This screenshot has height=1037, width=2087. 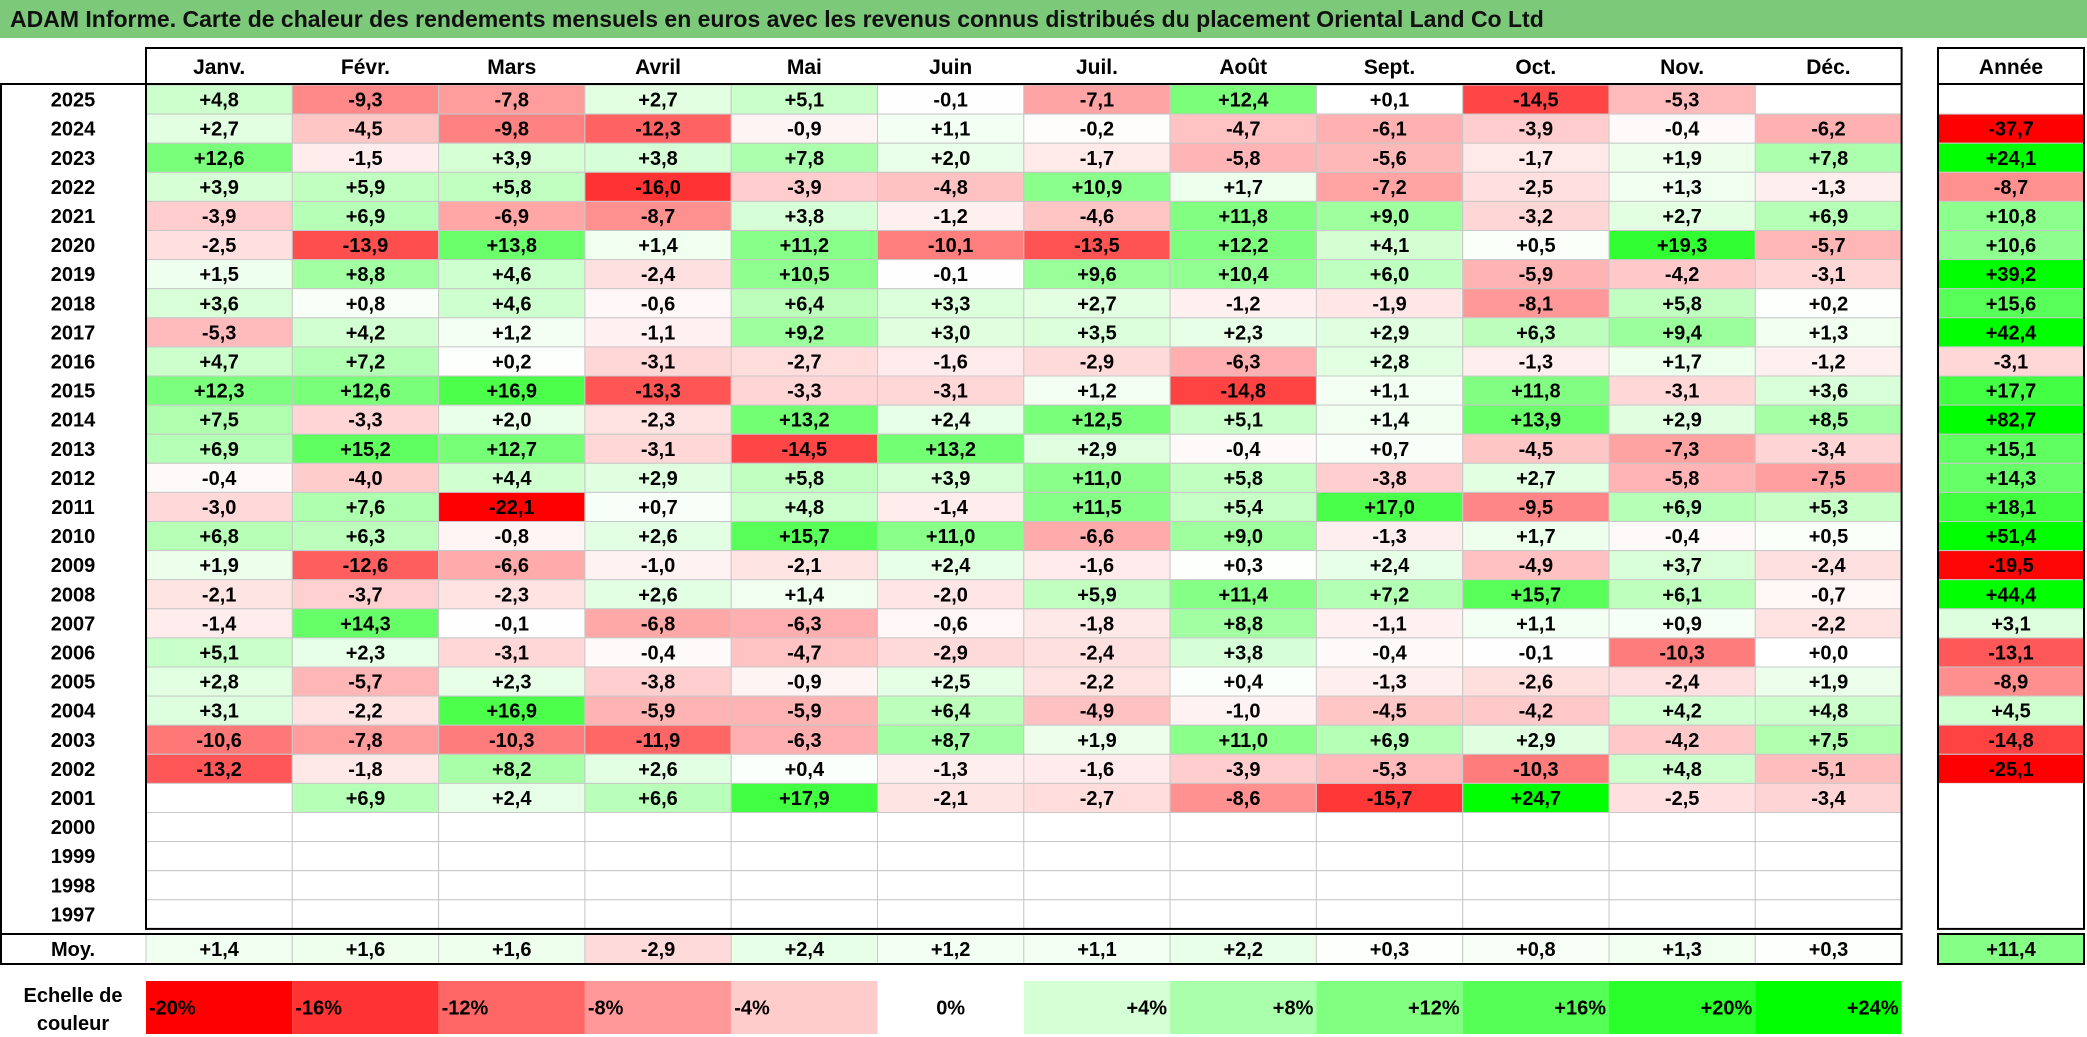 What do you see at coordinates (658, 67) in the screenshot?
I see `month-header: Avril` at bounding box center [658, 67].